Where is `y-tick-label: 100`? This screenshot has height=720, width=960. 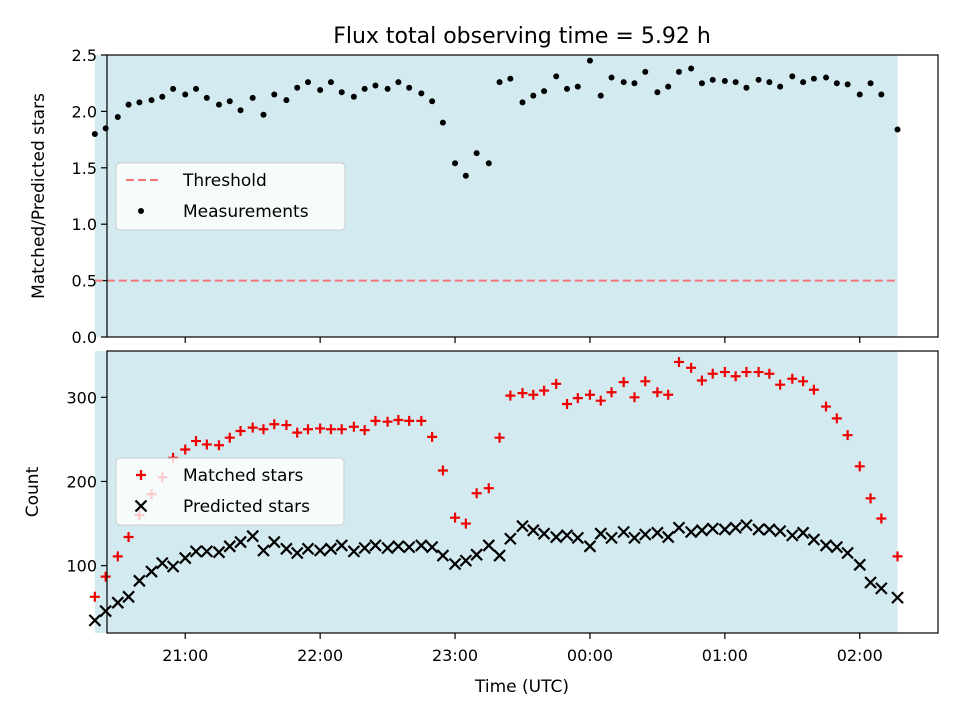
y-tick-label: 100 is located at coordinates (81, 566).